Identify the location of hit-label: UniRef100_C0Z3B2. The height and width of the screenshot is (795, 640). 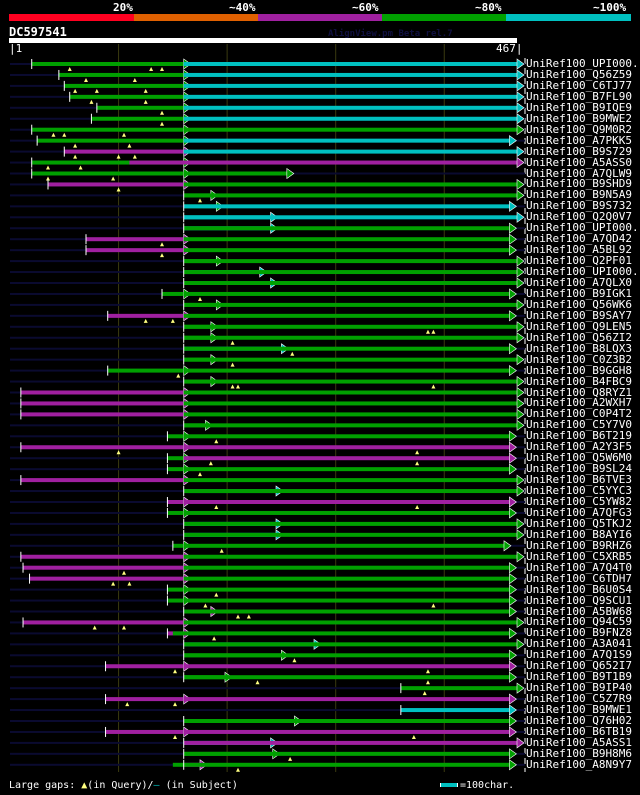
(579, 359).